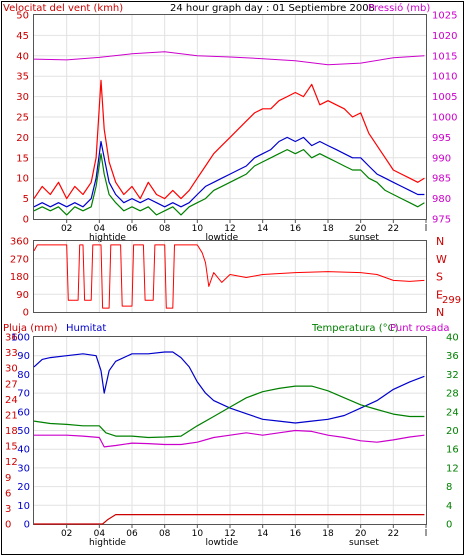  What do you see at coordinates (441, 199) in the screenshot?
I see `pressure-tick-label: 980` at bounding box center [441, 199].